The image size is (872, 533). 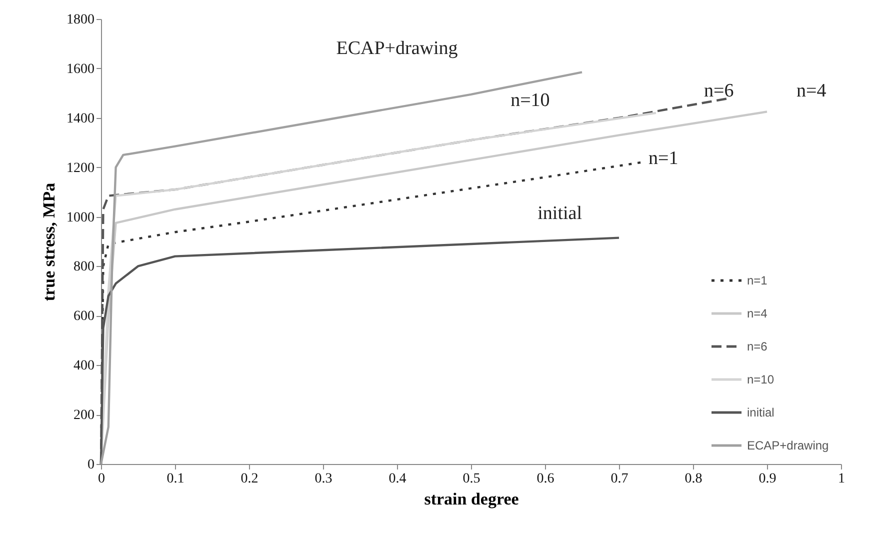 What do you see at coordinates (757, 313) in the screenshot?
I see `legend-label: n=4` at bounding box center [757, 313].